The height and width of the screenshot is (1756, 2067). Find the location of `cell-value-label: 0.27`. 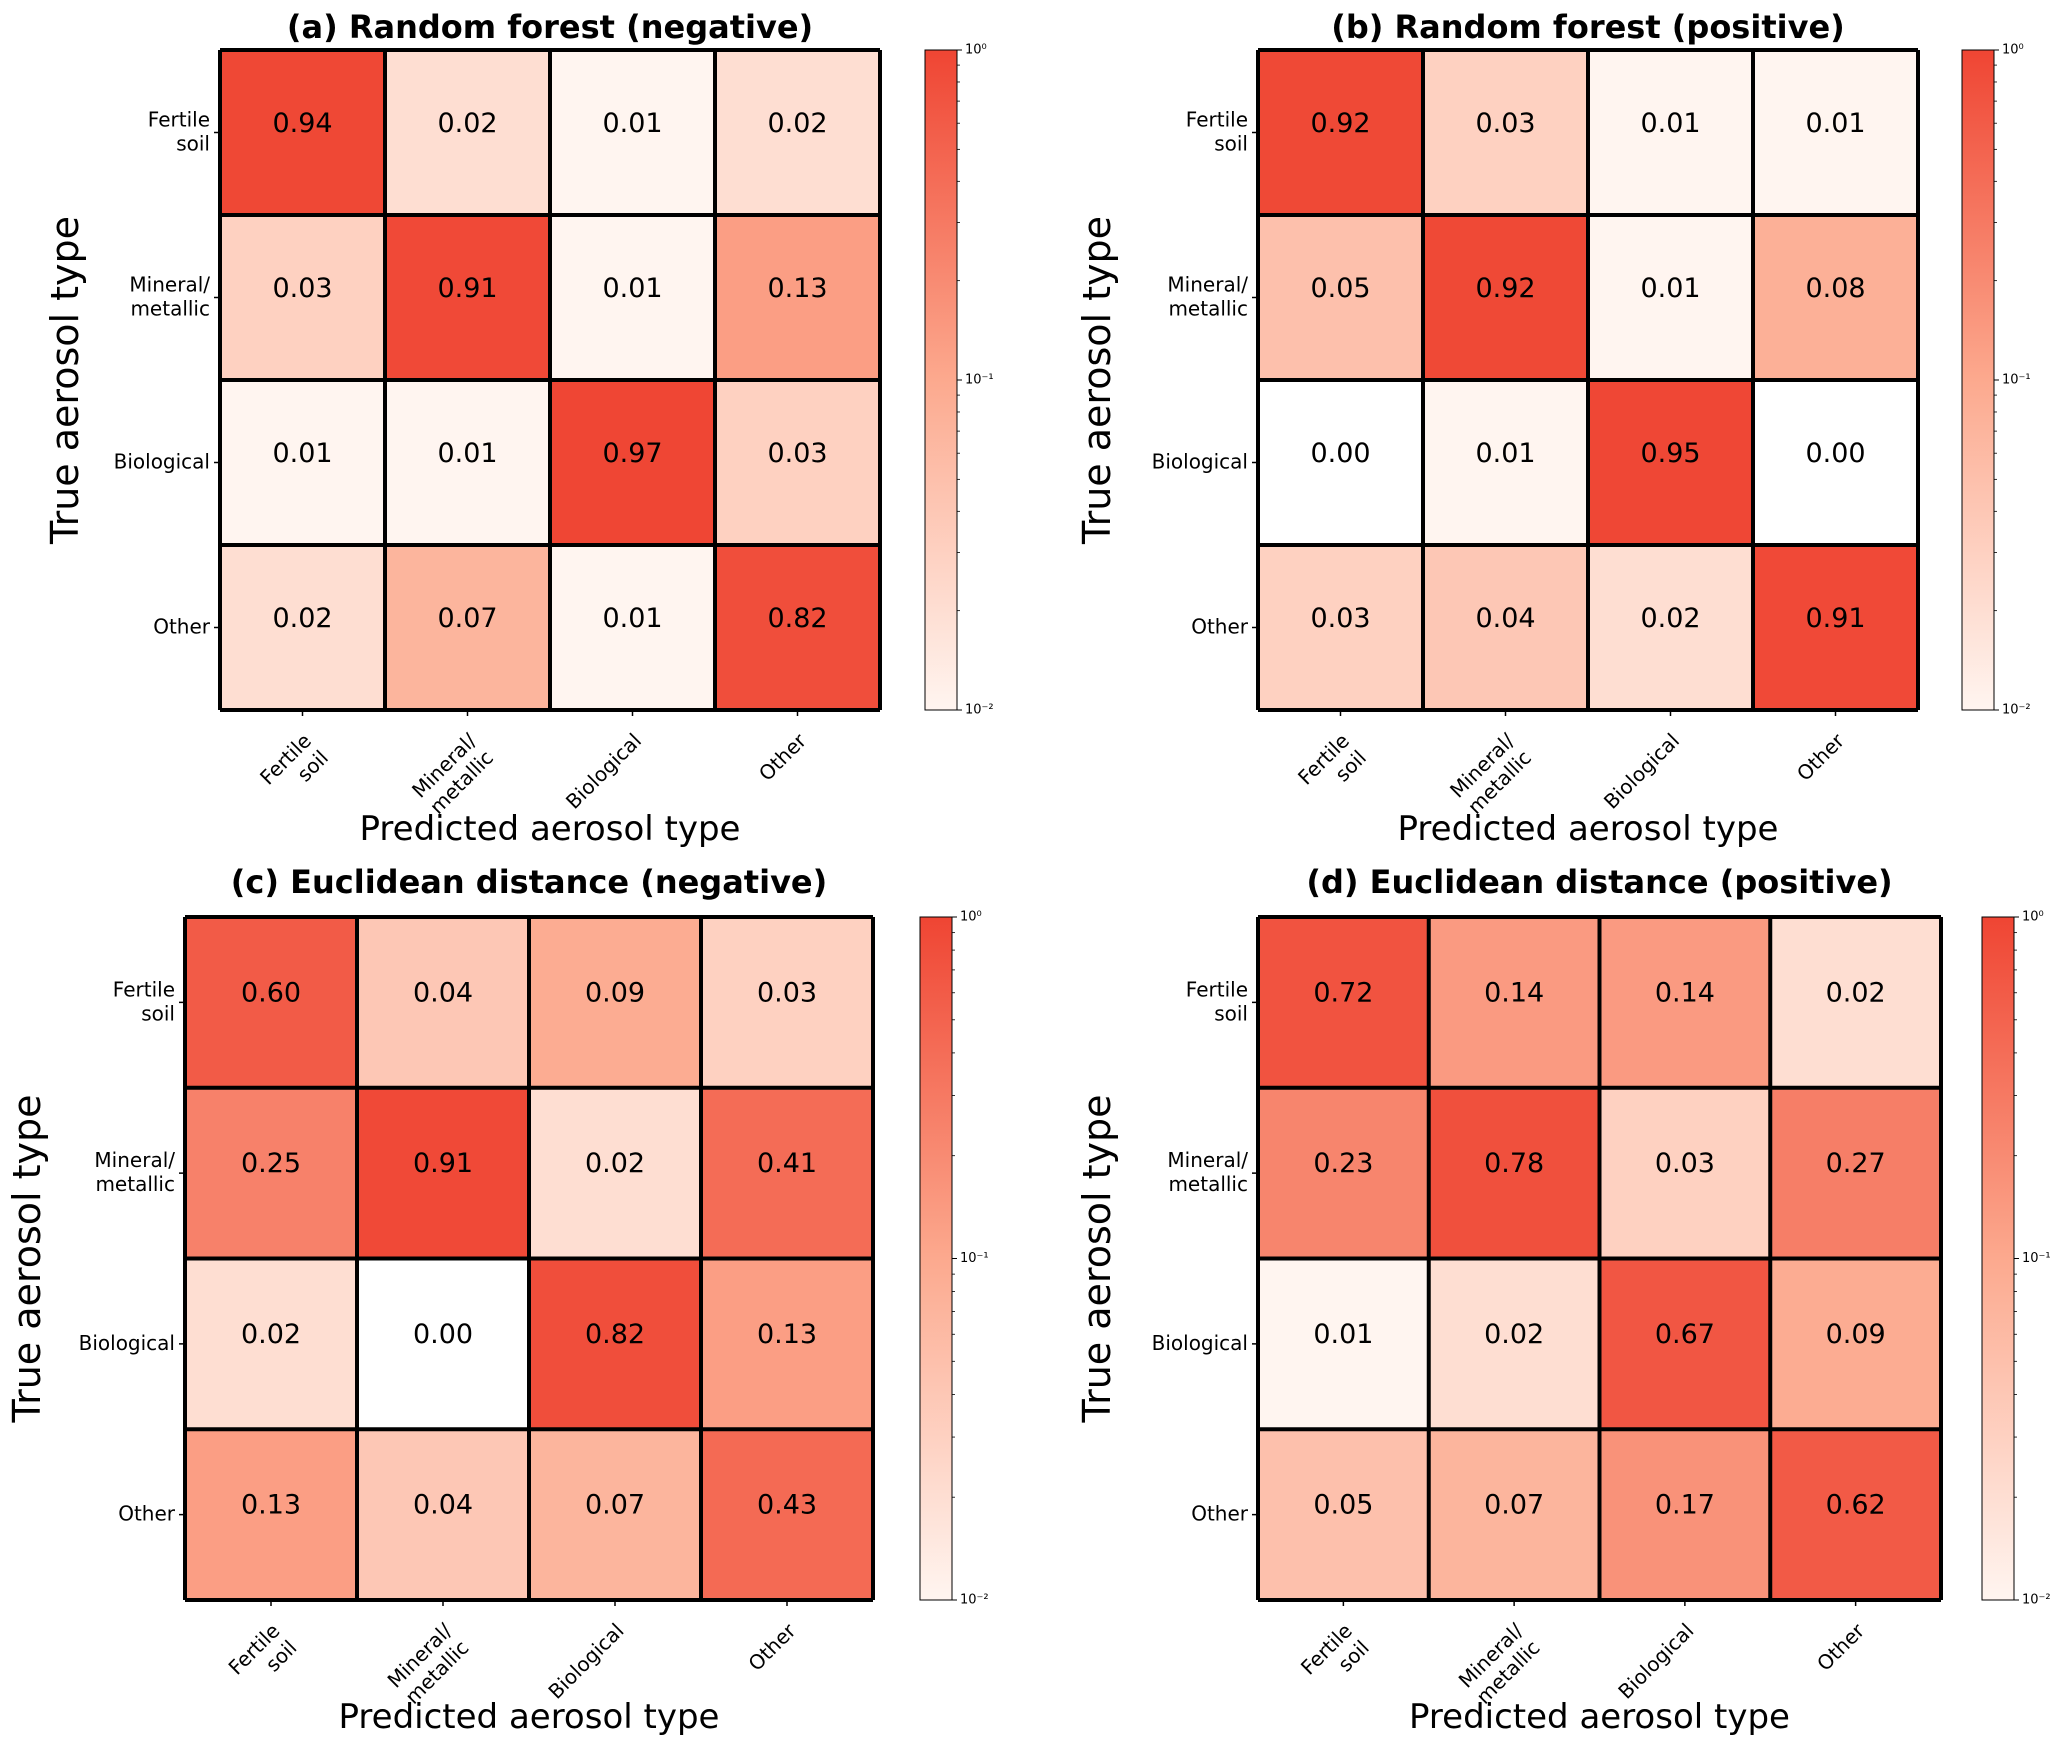

cell-value-label: 0.27 is located at coordinates (1856, 1163).